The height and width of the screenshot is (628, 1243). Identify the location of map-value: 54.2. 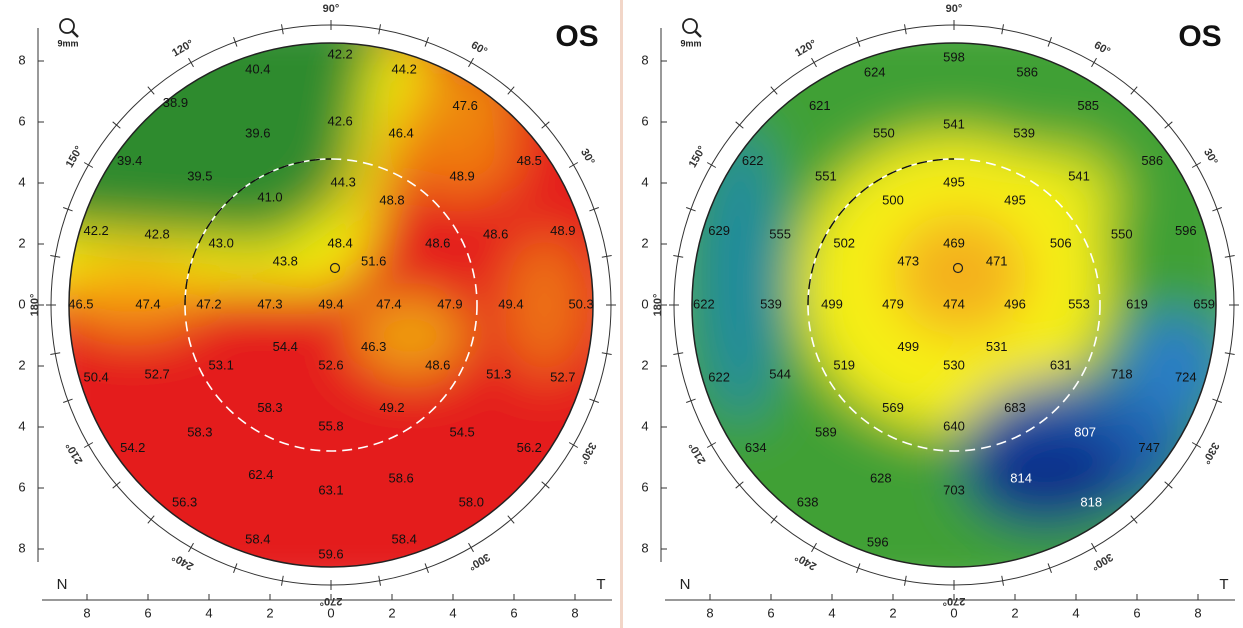
(132, 447).